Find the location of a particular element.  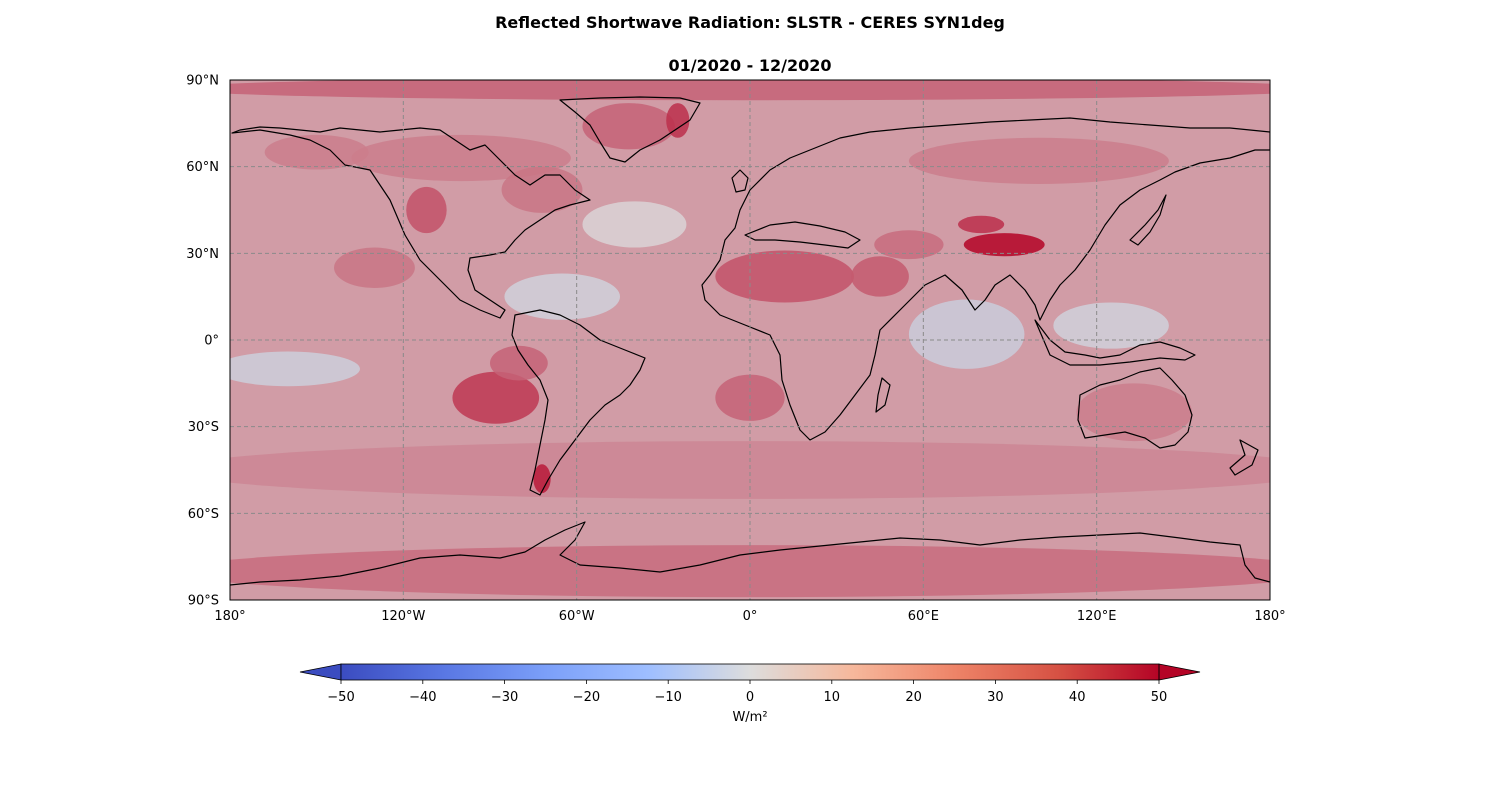

anomaly-caribbean-low is located at coordinates (562, 296).